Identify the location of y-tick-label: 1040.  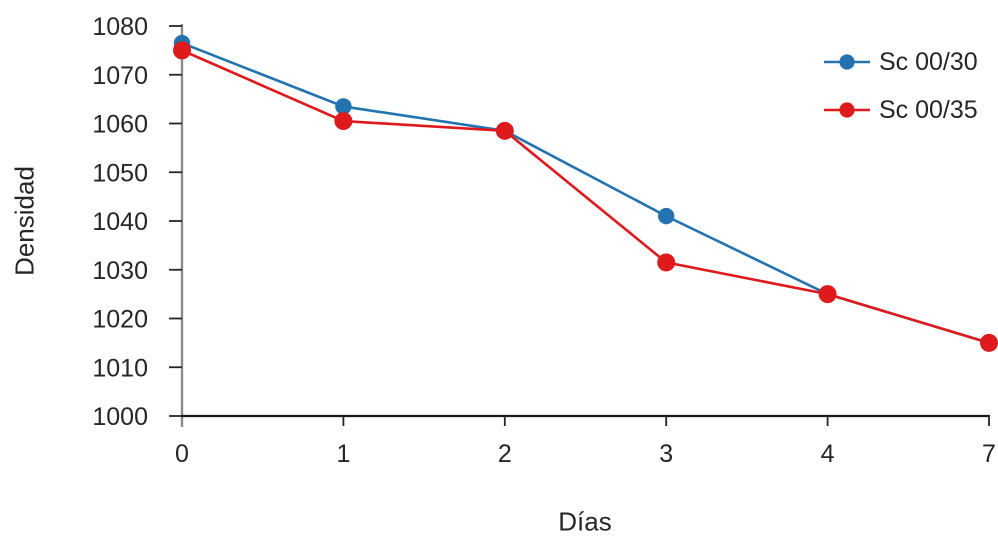
(120, 222).